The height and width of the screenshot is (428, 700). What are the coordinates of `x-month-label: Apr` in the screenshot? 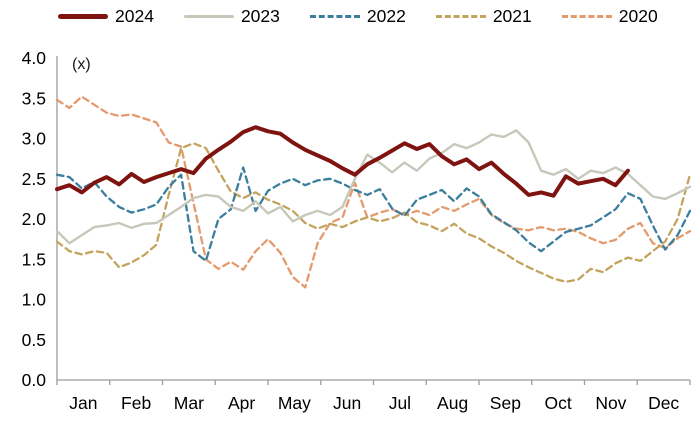 It's located at (241, 403).